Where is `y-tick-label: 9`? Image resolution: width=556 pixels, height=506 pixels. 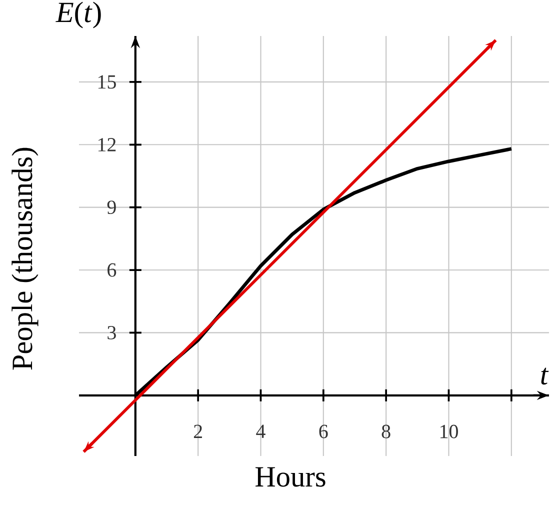 y-tick-label: 9 is located at coordinates (111, 207).